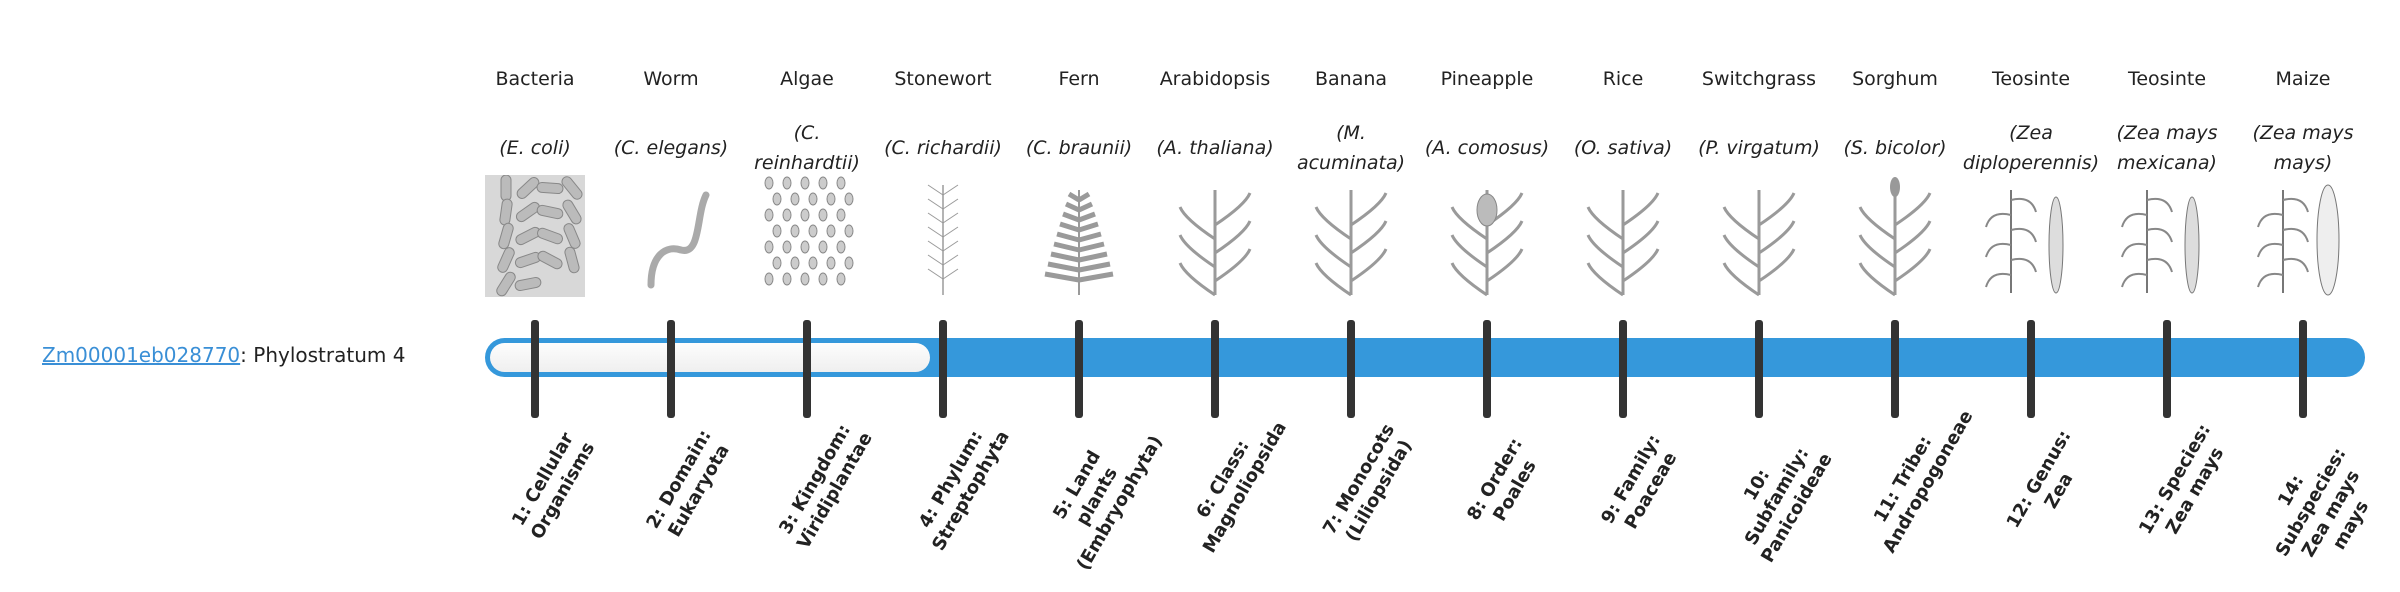 The image size is (2400, 592). What do you see at coordinates (1215, 243) in the screenshot?
I see `arabidopsis-icon` at bounding box center [1215, 243].